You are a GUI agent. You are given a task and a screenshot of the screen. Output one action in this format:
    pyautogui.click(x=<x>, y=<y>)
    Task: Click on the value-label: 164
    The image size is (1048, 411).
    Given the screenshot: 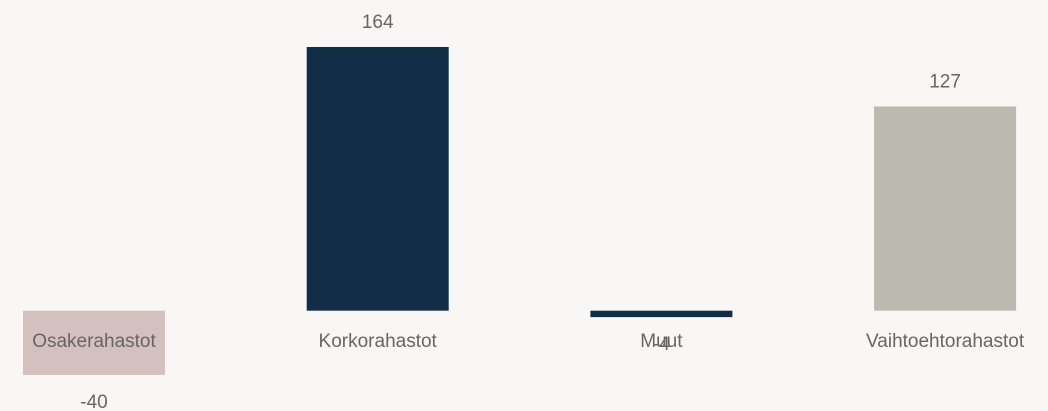 What is the action you would take?
    pyautogui.click(x=378, y=22)
    